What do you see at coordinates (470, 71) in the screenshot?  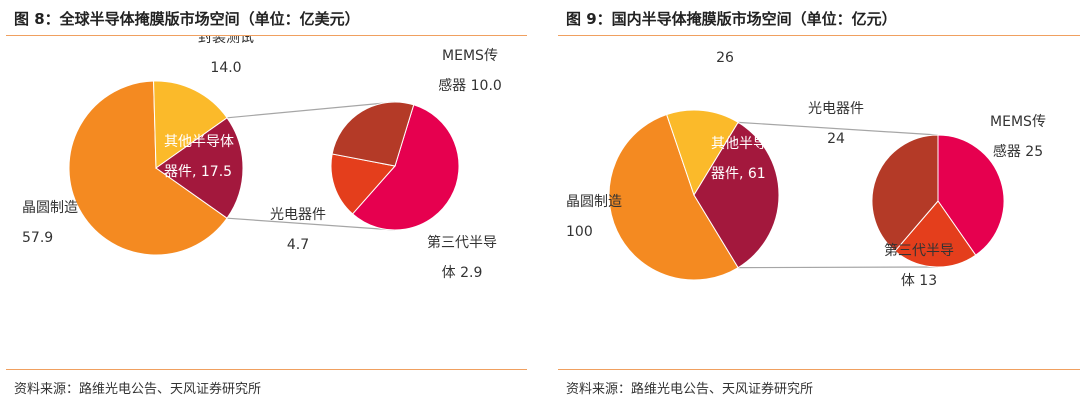 I see `data-label-MEMS传感器: MEMS传感器 10.0` at bounding box center [470, 71].